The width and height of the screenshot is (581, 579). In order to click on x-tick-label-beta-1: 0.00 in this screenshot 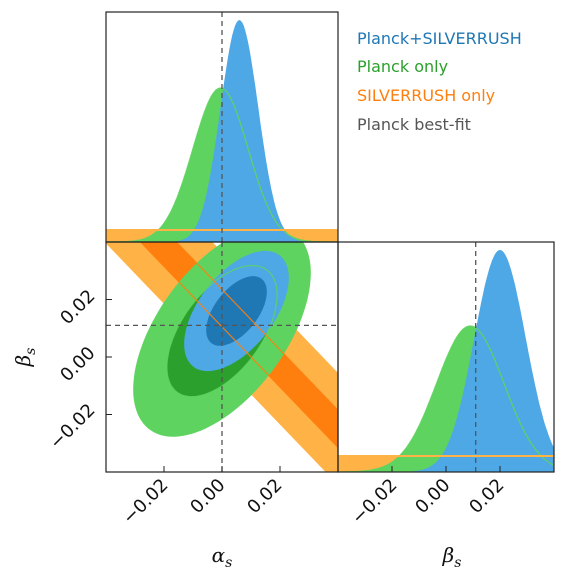, I will do `click(432, 496)`.